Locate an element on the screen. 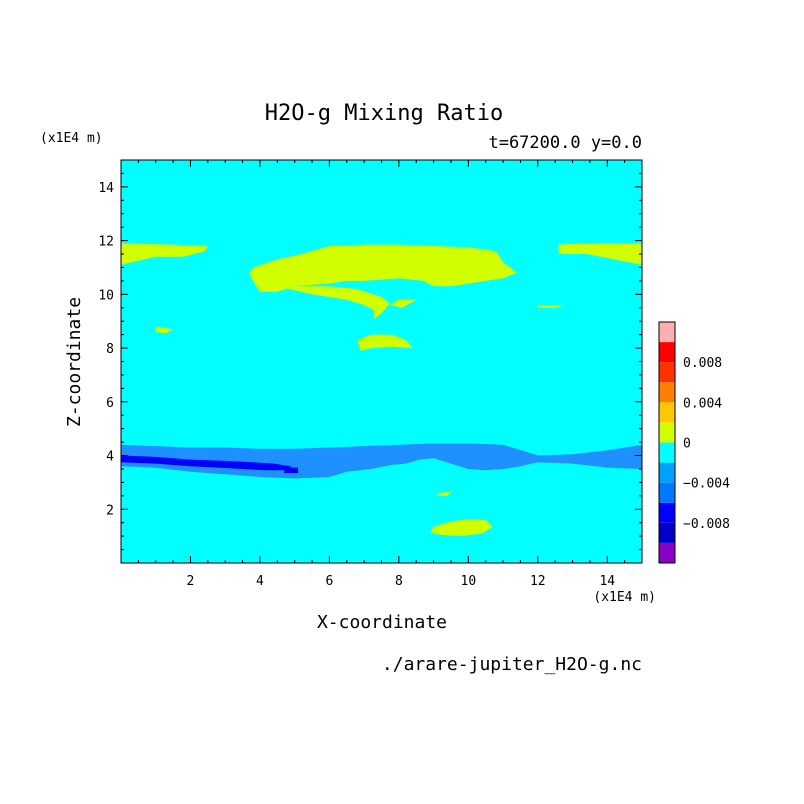 This screenshot has height=804, width=804. y-tick-label: 8 is located at coordinates (110, 349).